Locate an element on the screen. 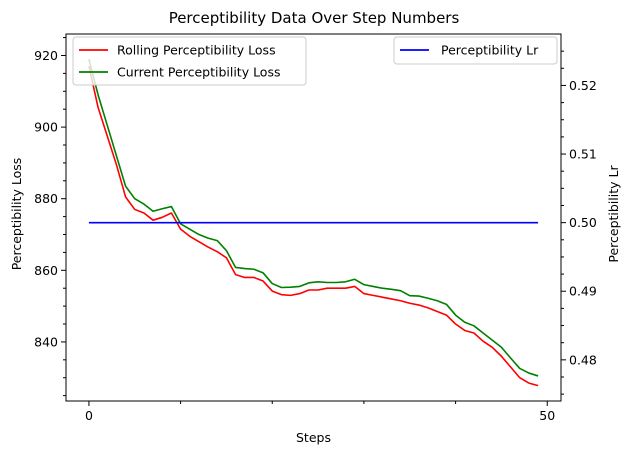 The height and width of the screenshot is (455, 631). legend-label-current: Current Perceptibility Loss is located at coordinates (198, 72).